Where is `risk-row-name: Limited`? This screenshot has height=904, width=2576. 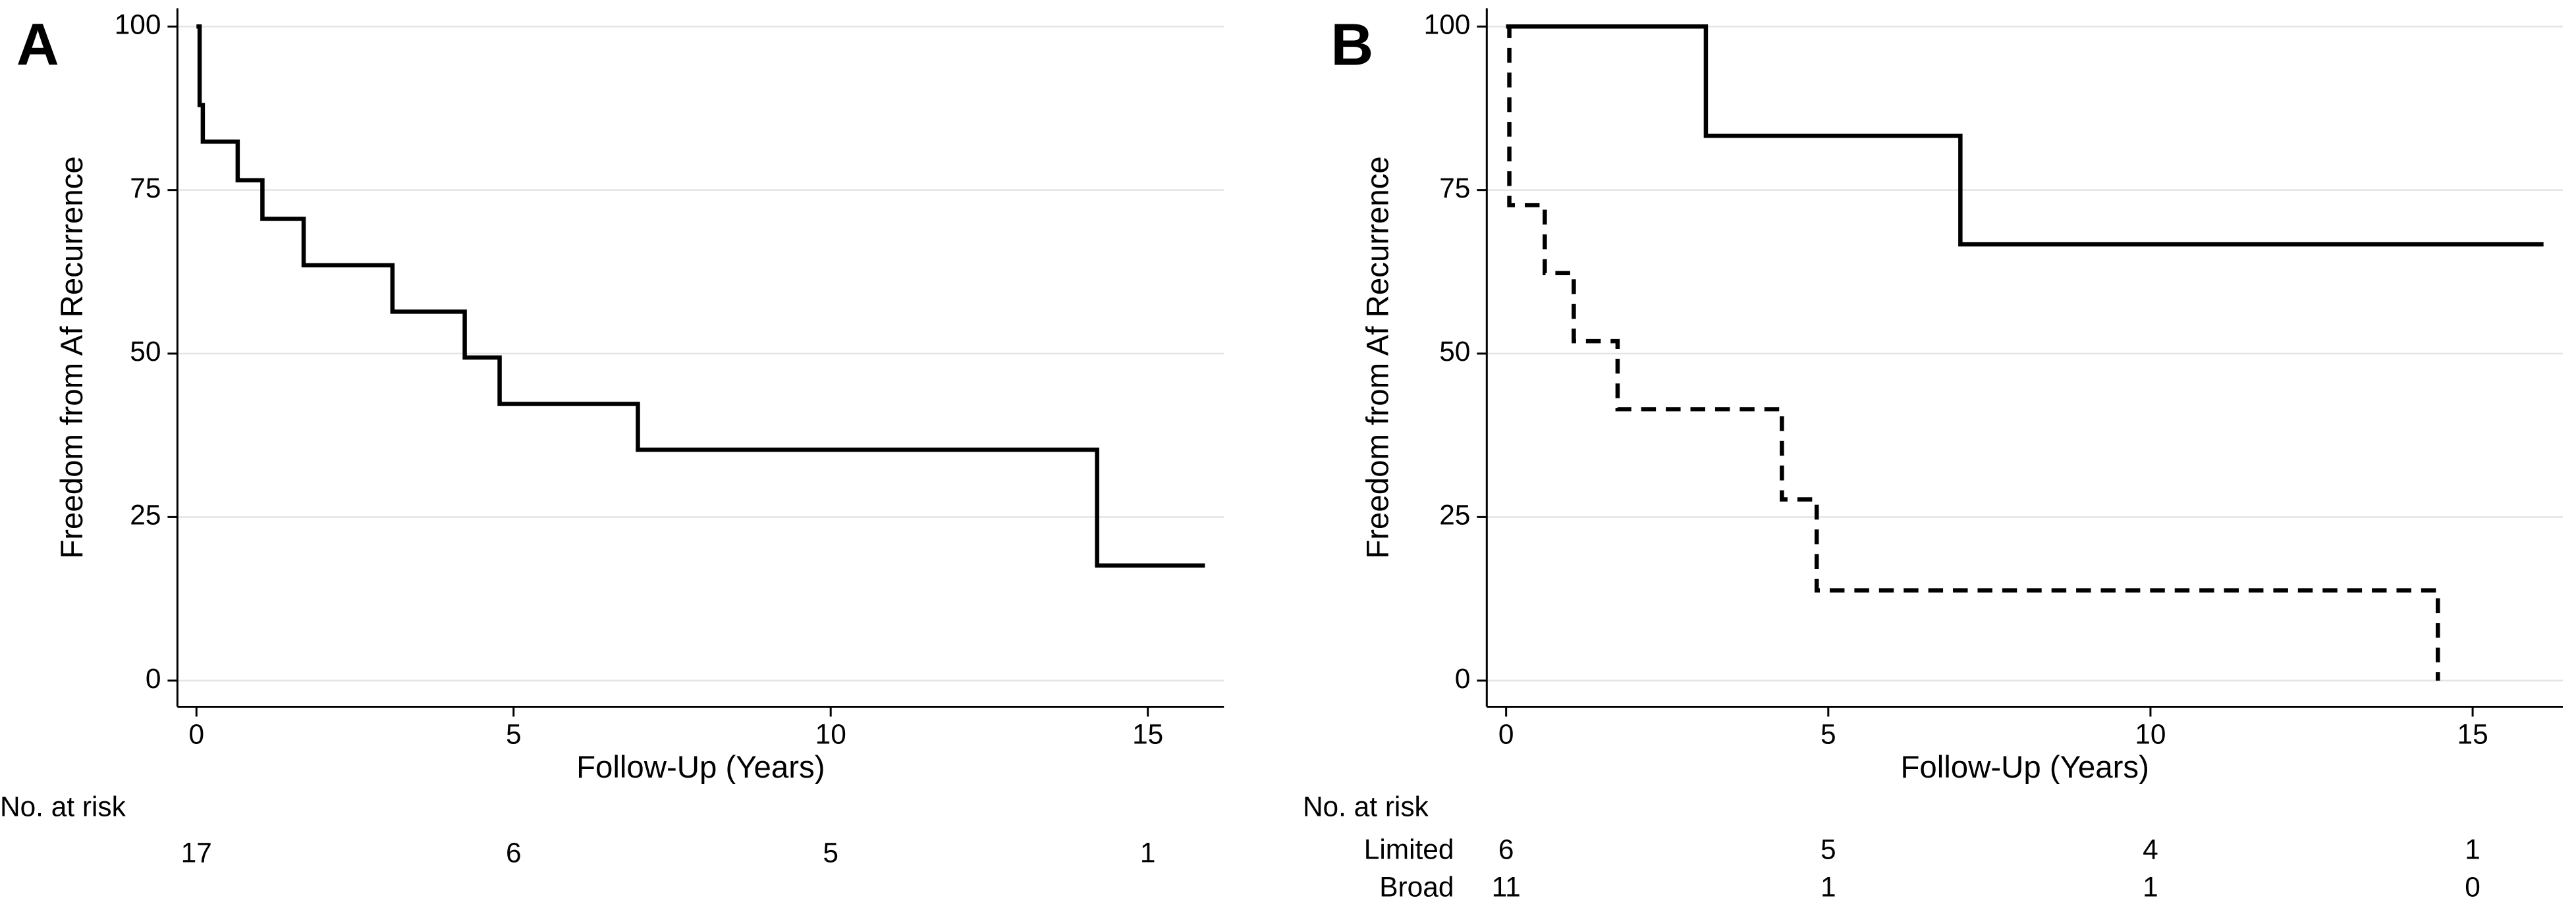
risk-row-name: Limited is located at coordinates (1409, 849).